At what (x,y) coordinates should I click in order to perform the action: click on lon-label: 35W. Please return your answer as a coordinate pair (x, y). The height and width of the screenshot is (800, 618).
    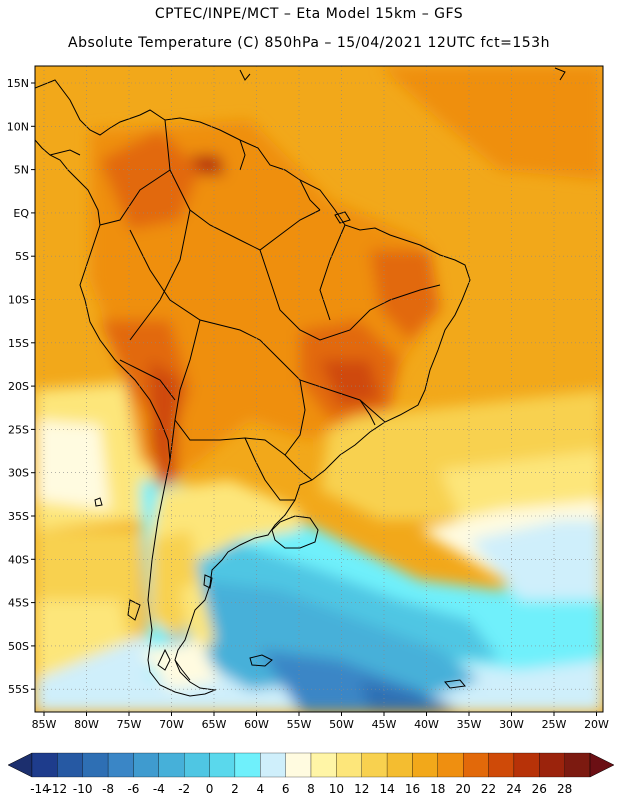
    Looking at the image, I should click on (469, 723).